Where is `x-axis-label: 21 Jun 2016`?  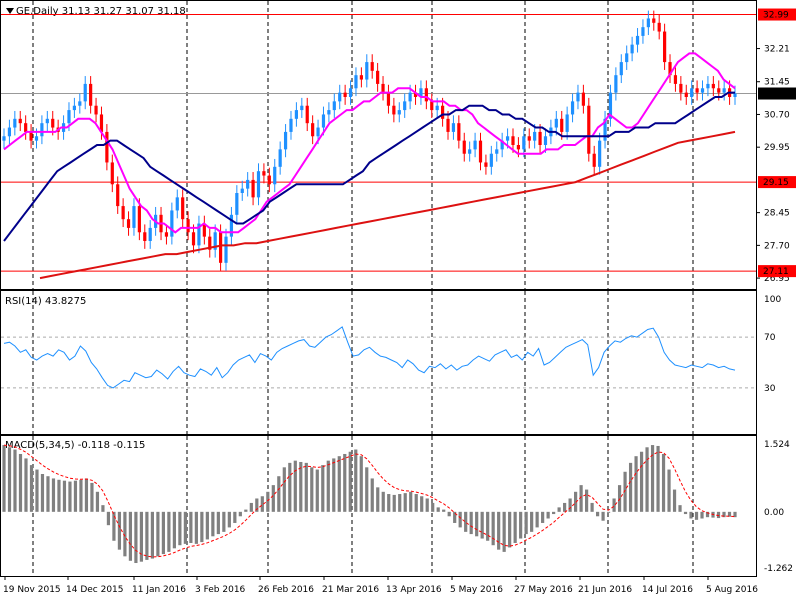
x-axis-label: 21 Jun 2016 is located at coordinates (605, 590).